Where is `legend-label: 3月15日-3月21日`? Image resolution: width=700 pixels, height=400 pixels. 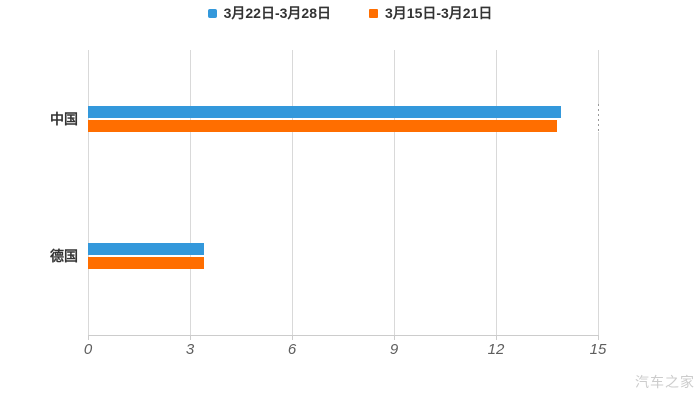 legend-label: 3月15日-3月21日 is located at coordinates (439, 13).